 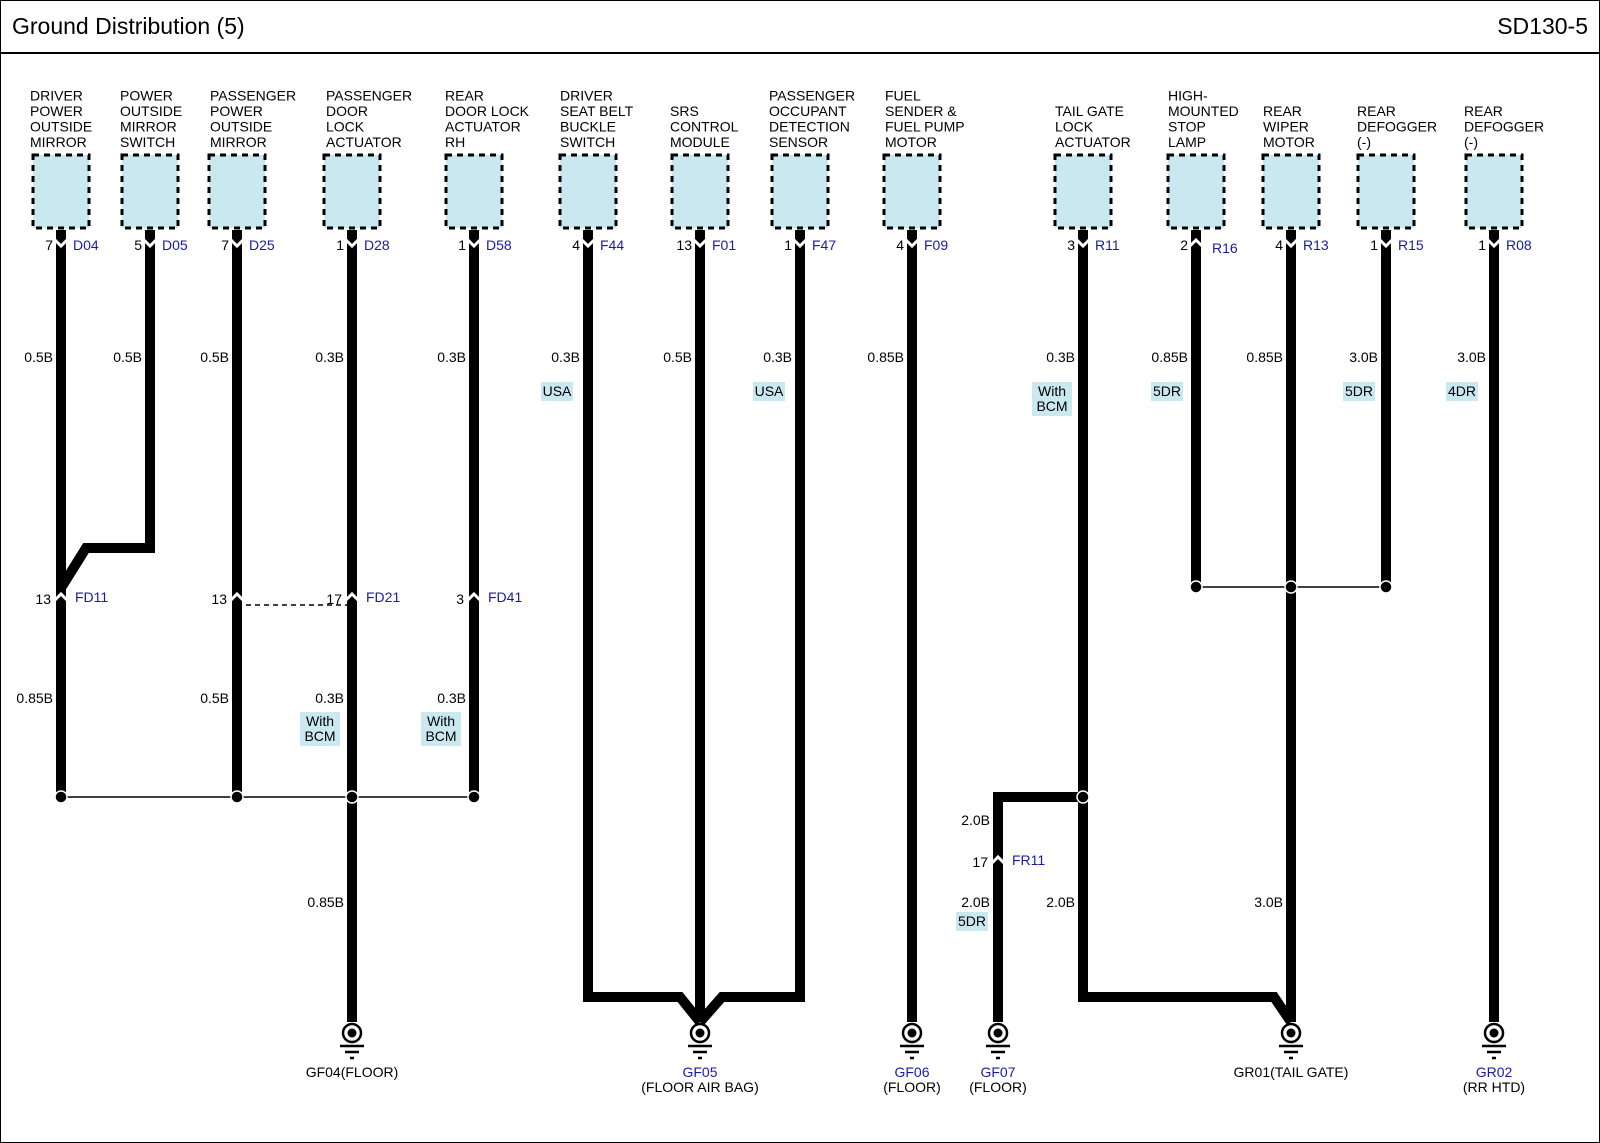 I want to click on component-label: DOOR, so click(x=347, y=111).